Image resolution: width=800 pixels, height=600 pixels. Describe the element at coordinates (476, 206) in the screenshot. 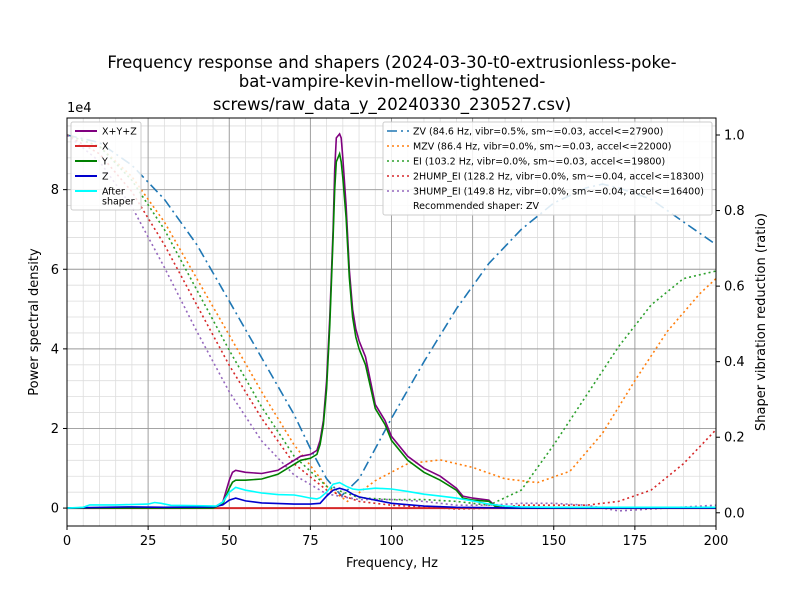

I see `recommended-shaper-text: Recommended shaper: ZV` at that location.